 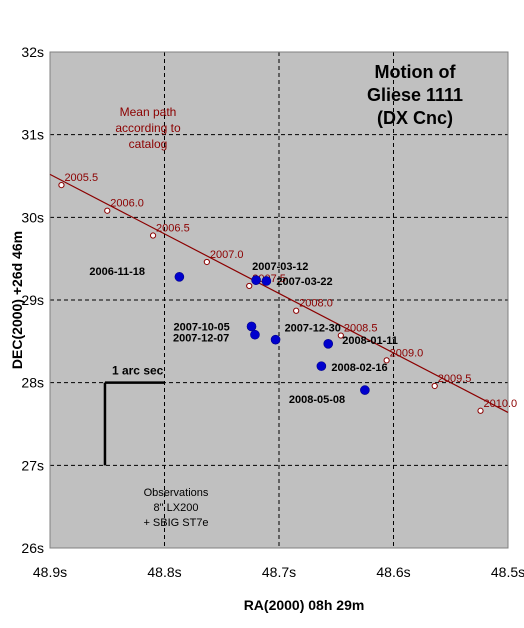 I want to click on x-tick-label: 48.9s, so click(x=50, y=572).